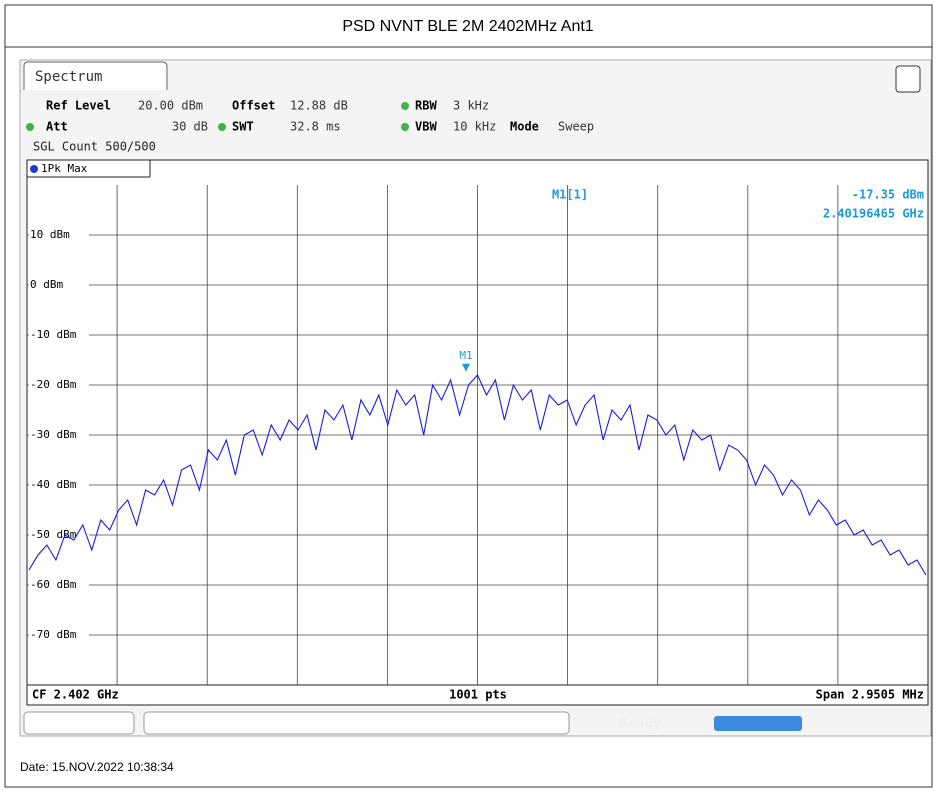 Image resolution: width=937 pixels, height=796 pixels. What do you see at coordinates (53, 484) in the screenshot?
I see `y-tick-label: -40 dBm` at bounding box center [53, 484].